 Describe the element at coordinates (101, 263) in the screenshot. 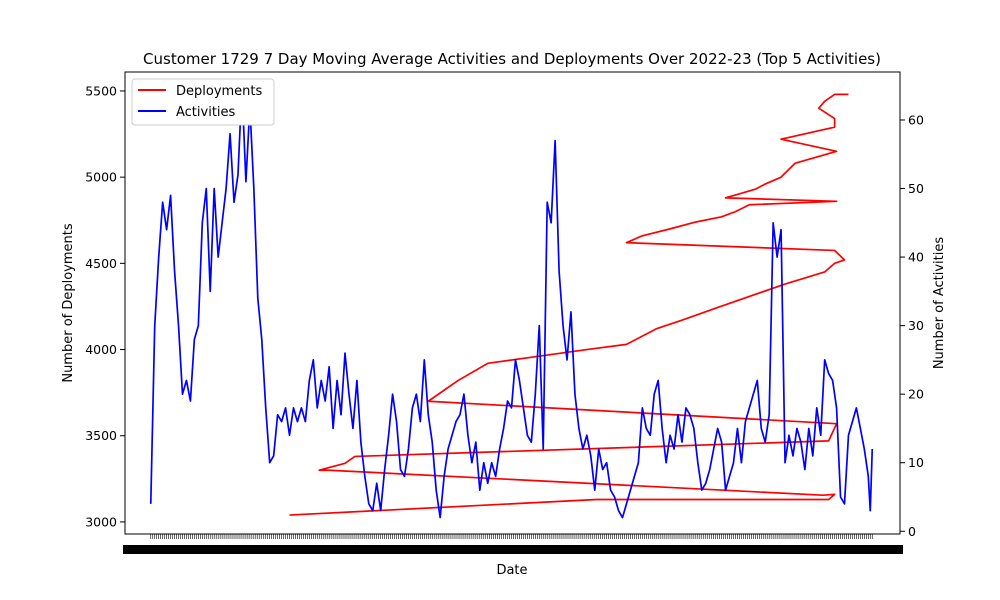

I see `left-y-tick-label-3: 4500` at that location.